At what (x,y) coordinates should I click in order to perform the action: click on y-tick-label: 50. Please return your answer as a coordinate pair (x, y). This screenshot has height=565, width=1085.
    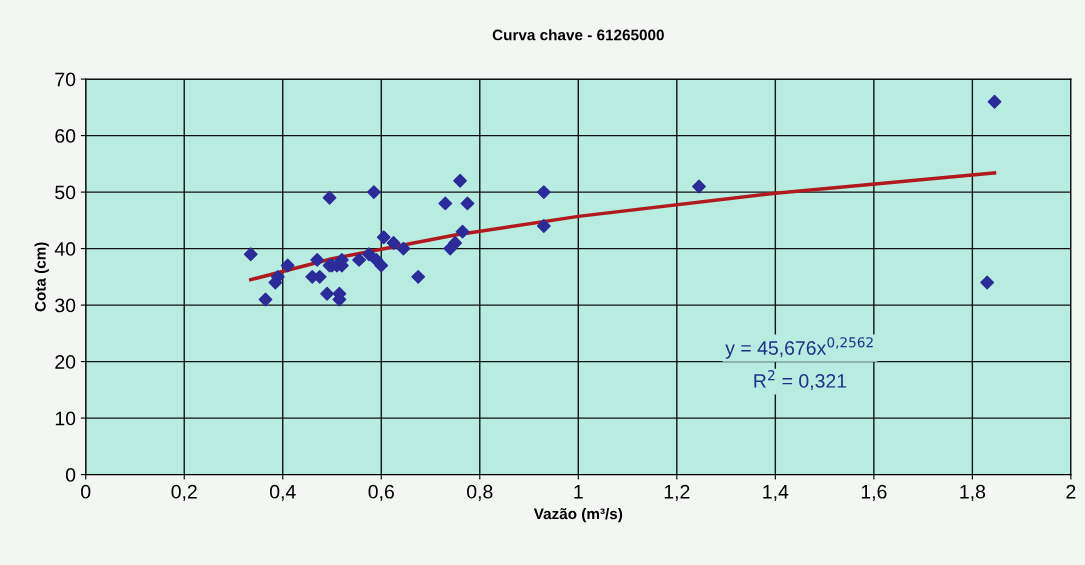
    Looking at the image, I should click on (65, 192).